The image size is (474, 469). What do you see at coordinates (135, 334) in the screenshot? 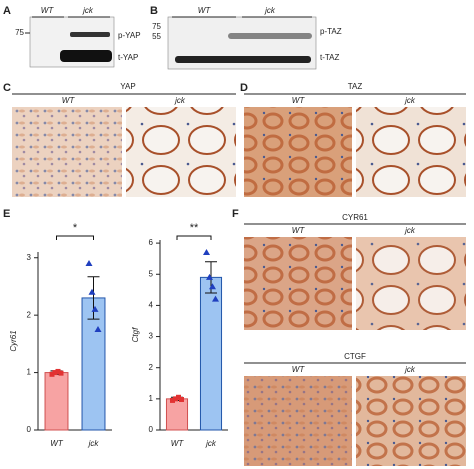
I see `y-axis-label: Ctgf` at bounding box center [135, 334].